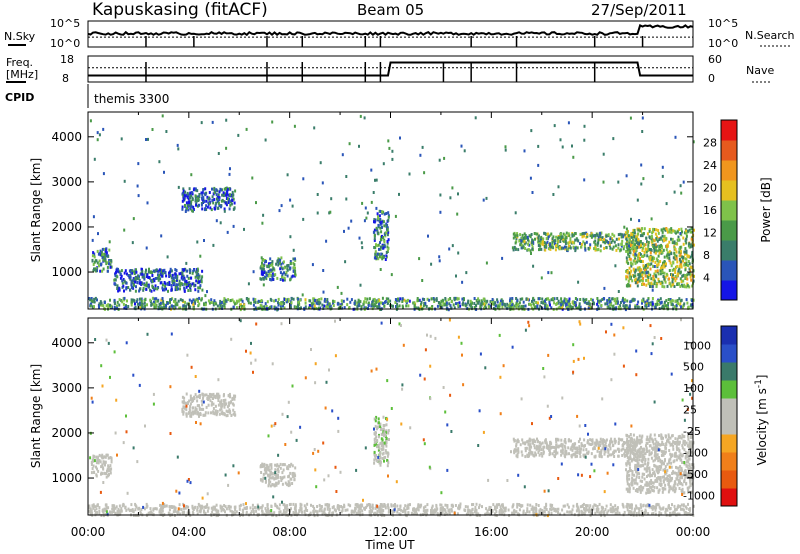 The image size is (800, 554). Describe the element at coordinates (766, 209) in the screenshot. I see `power-cbar-label: Power [dB]` at that location.